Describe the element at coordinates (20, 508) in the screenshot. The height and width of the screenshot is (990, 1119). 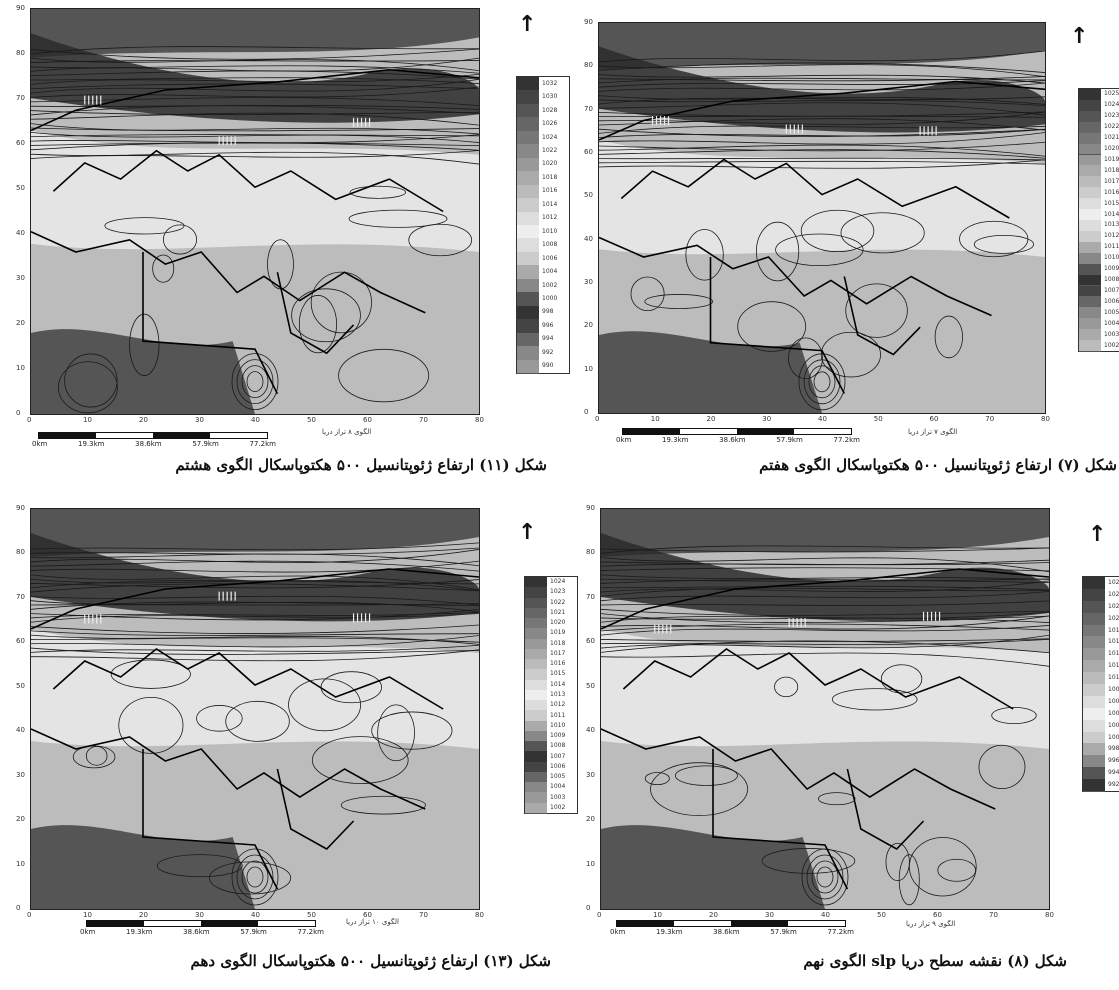
I see `y-axis-tick-label: 90` at that location.